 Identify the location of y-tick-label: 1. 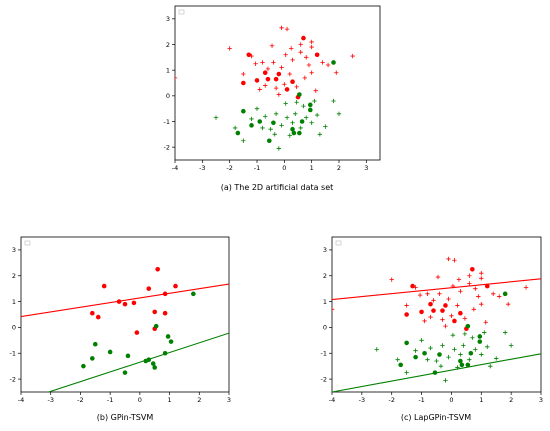
(14, 302).